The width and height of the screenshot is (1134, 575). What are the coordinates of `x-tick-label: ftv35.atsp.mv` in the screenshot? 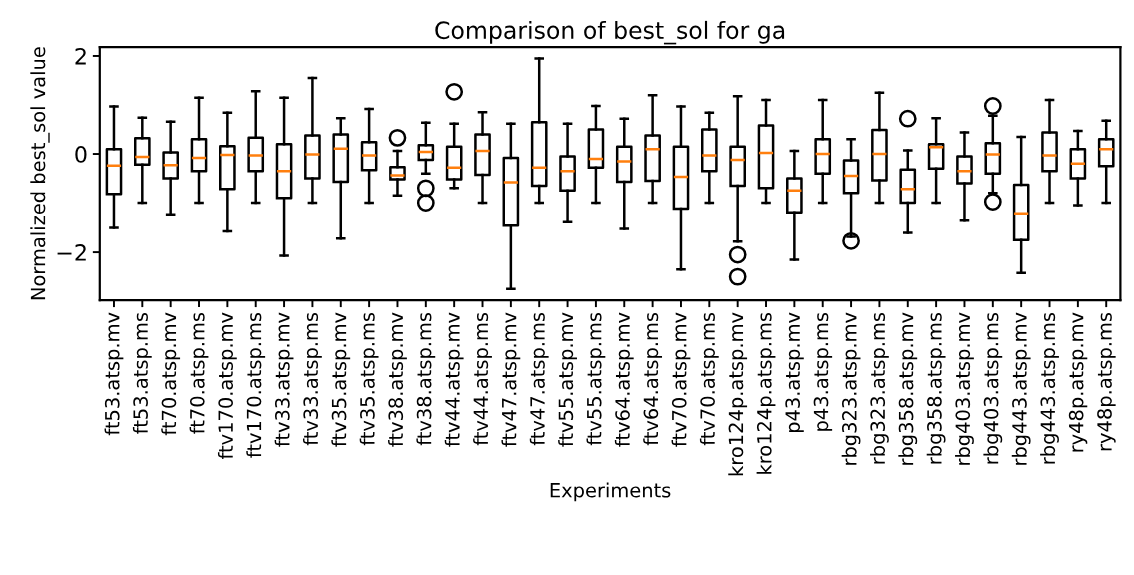 It's located at (341, 379).